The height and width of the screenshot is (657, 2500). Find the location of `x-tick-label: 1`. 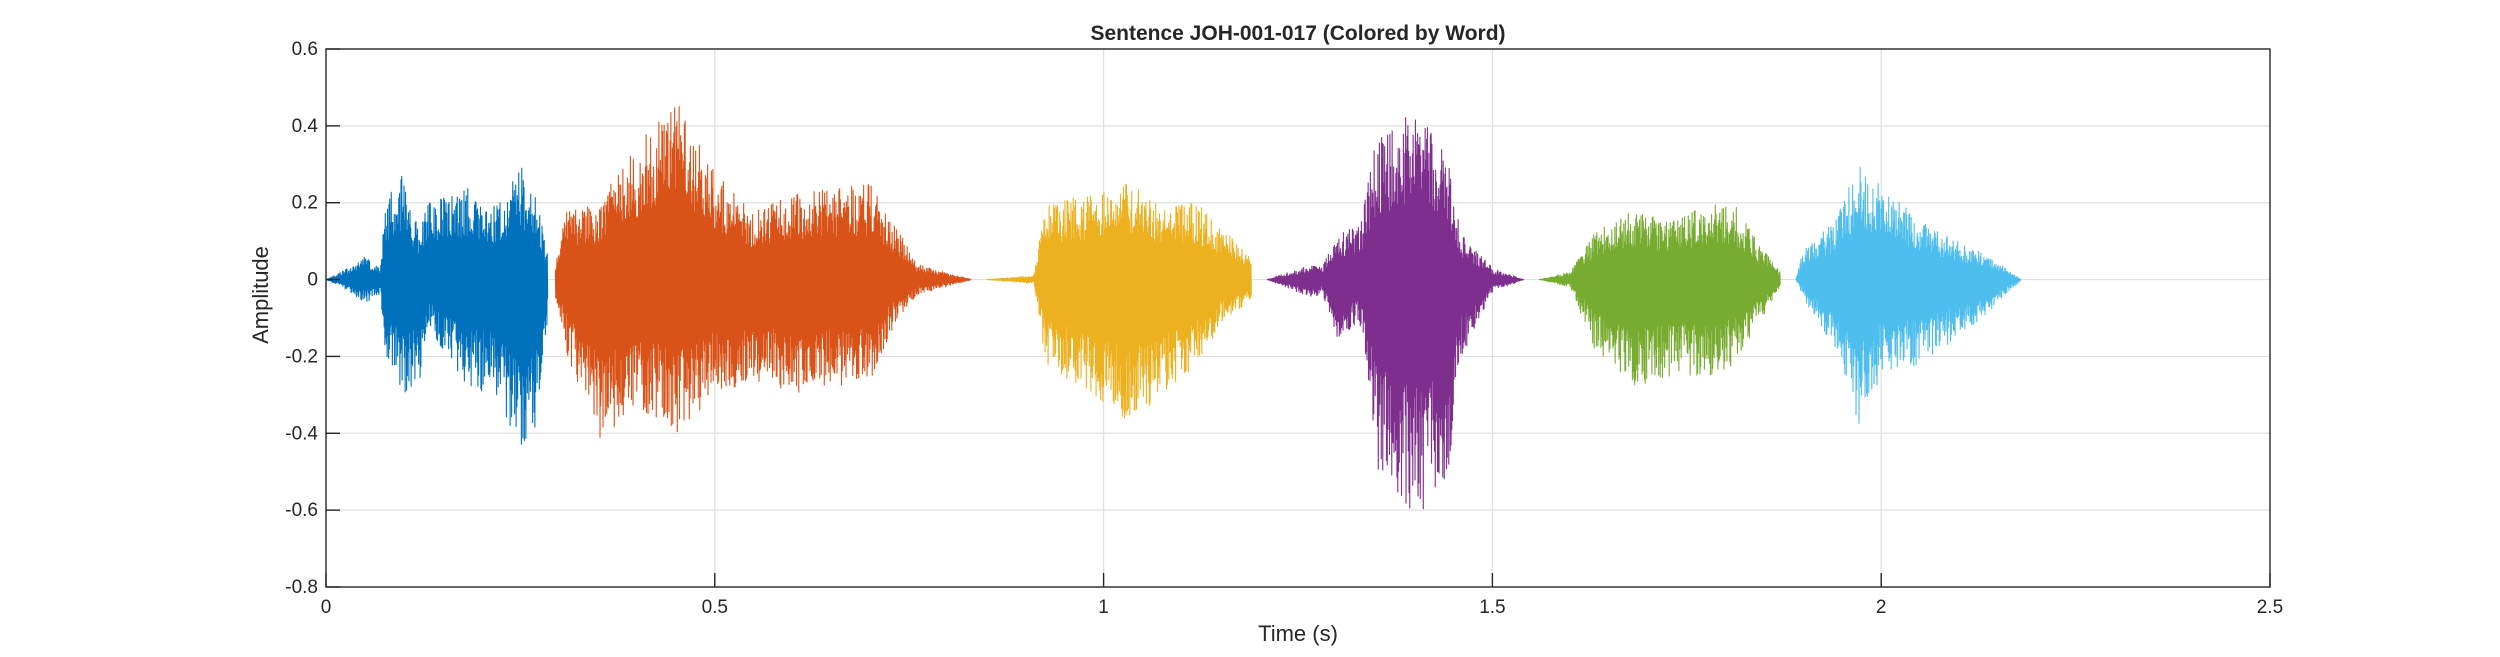

x-tick-label: 1 is located at coordinates (1103, 607).